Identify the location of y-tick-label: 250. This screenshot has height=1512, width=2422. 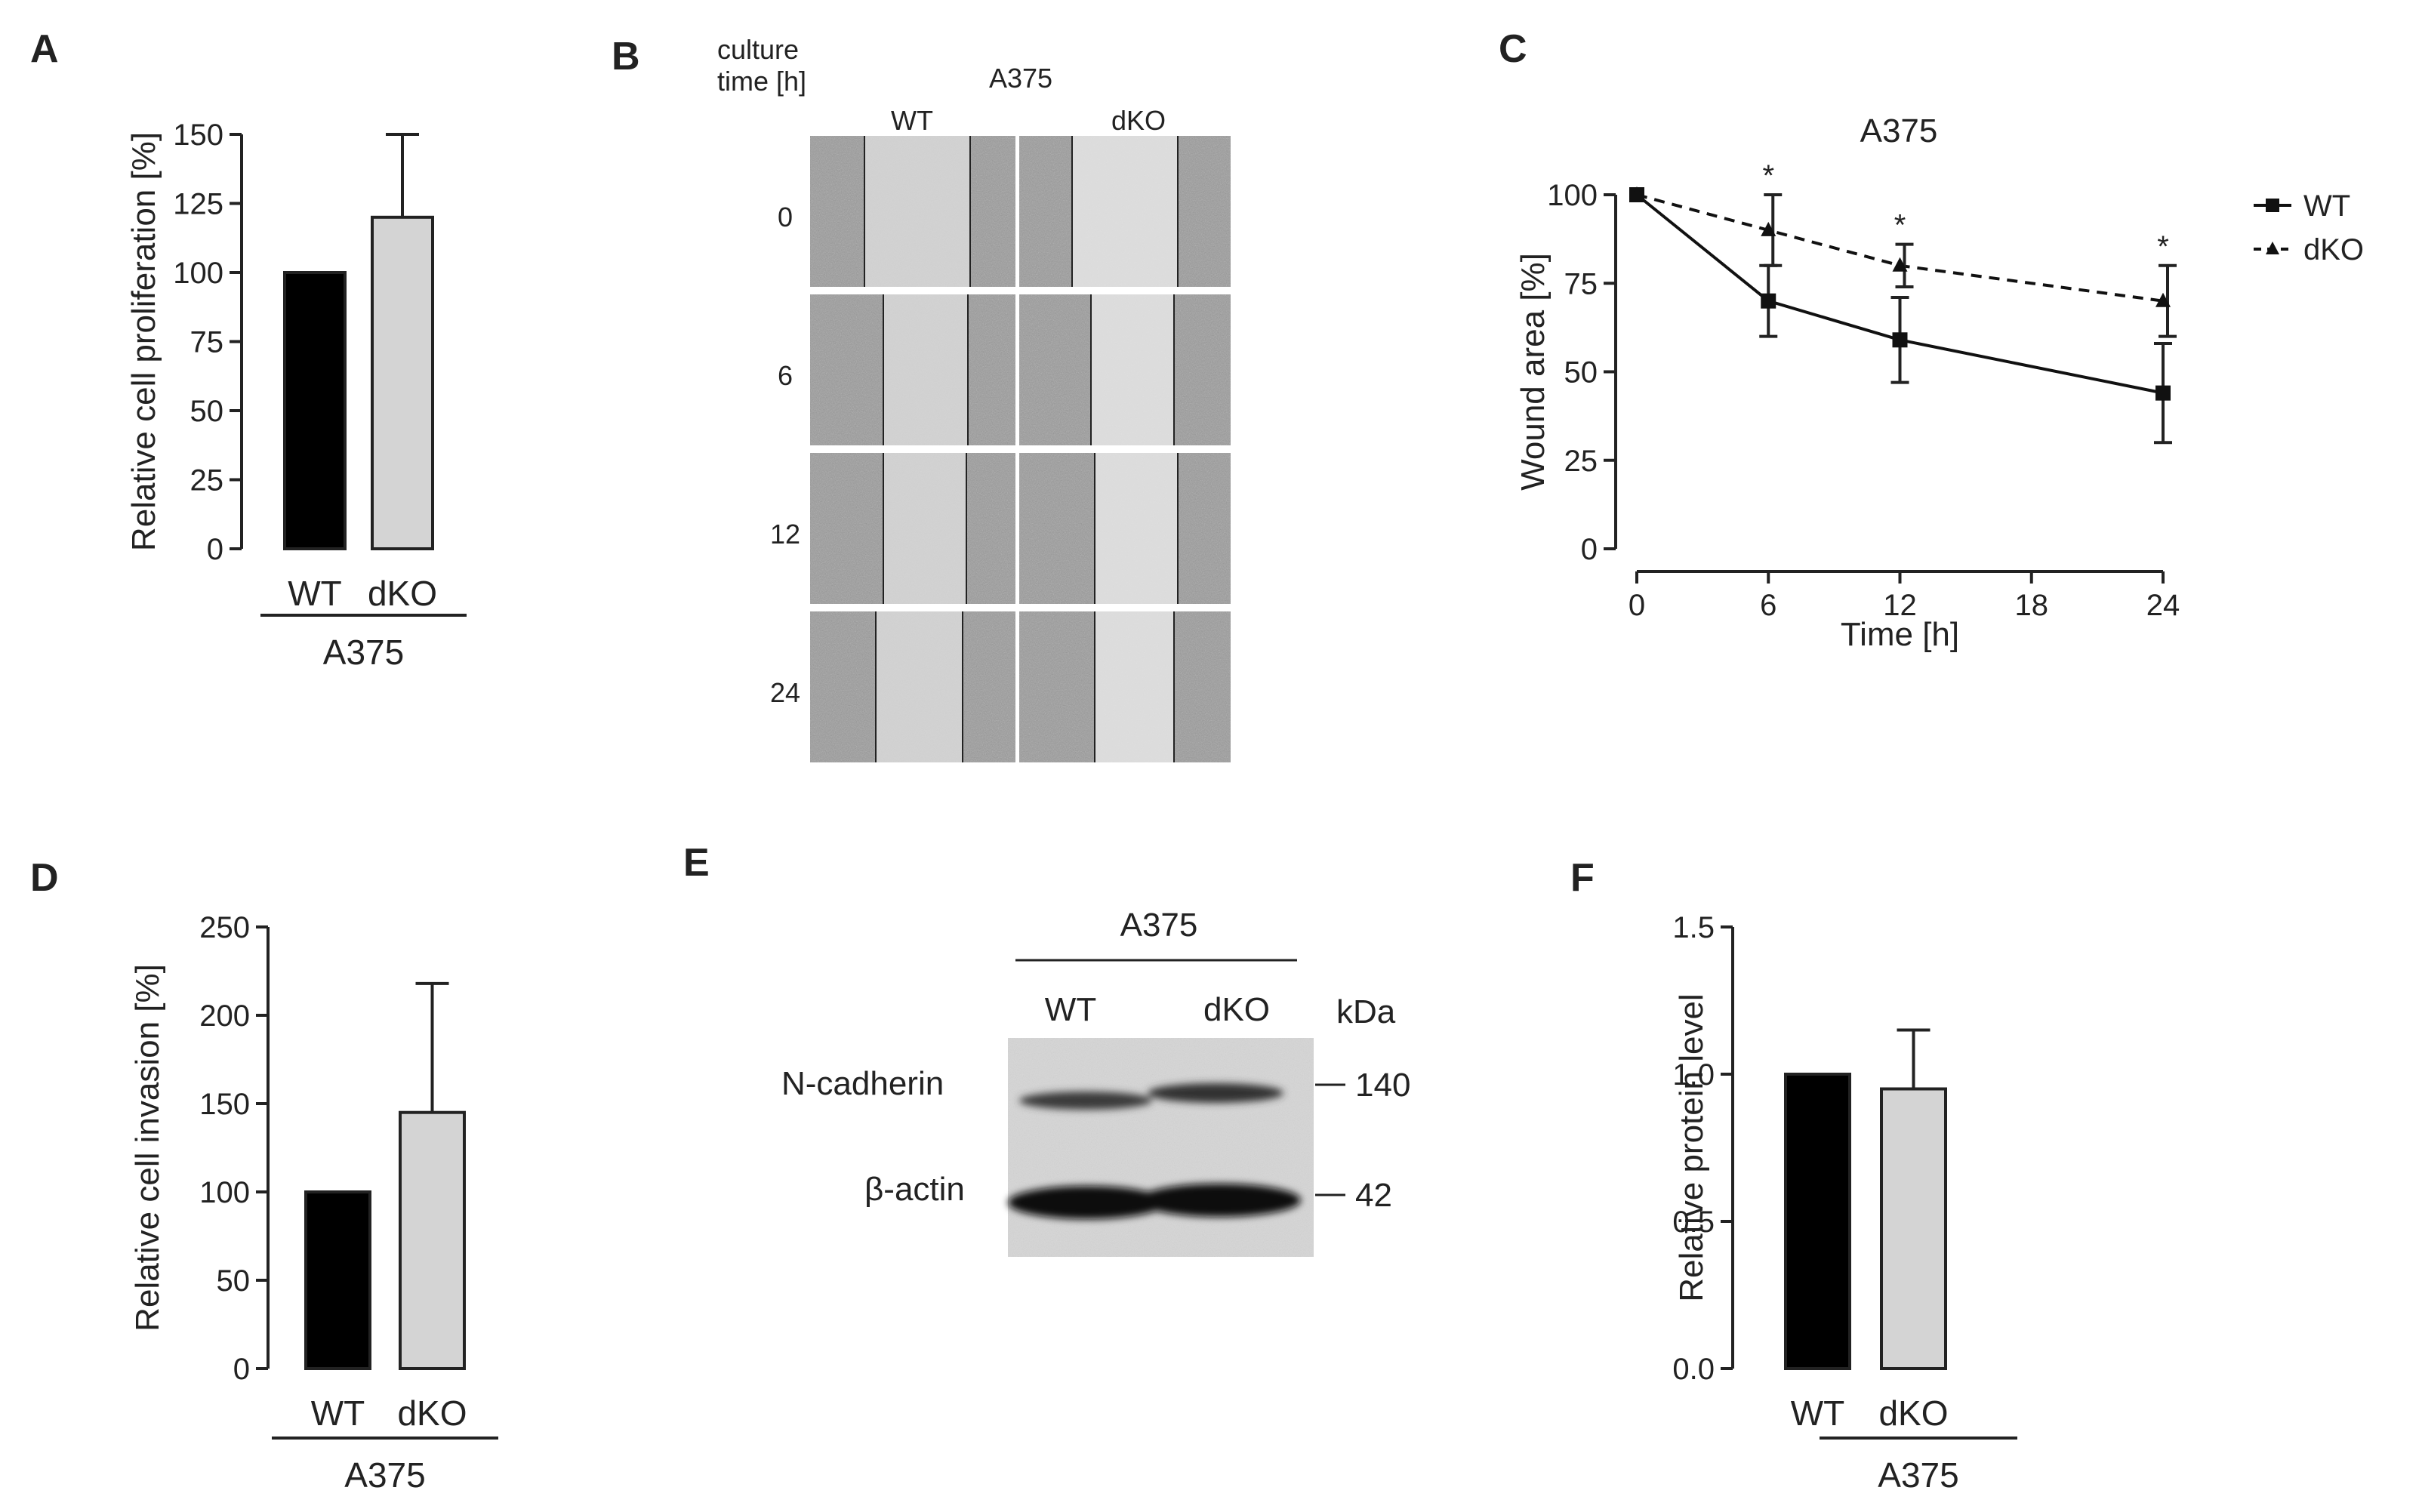
(224, 927).